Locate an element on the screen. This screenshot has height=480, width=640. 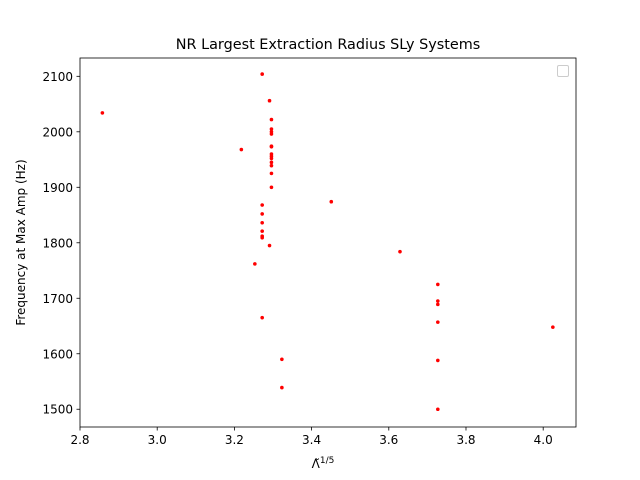
y-tick-label: 1900 is located at coordinates (57, 188).